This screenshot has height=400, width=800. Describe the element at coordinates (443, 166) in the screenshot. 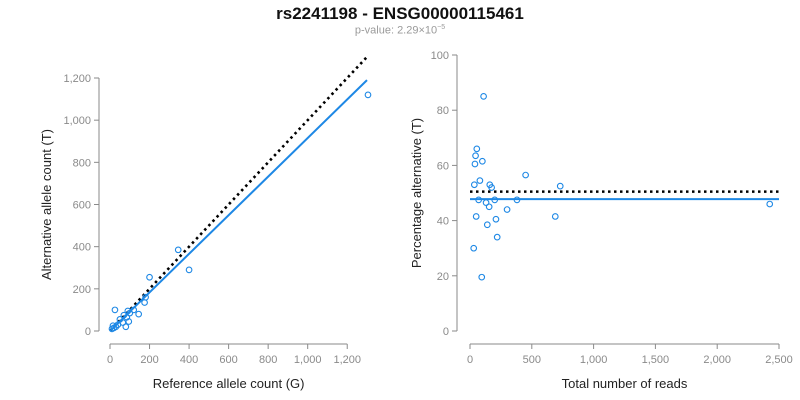

I see `y-tick-label: 60` at that location.